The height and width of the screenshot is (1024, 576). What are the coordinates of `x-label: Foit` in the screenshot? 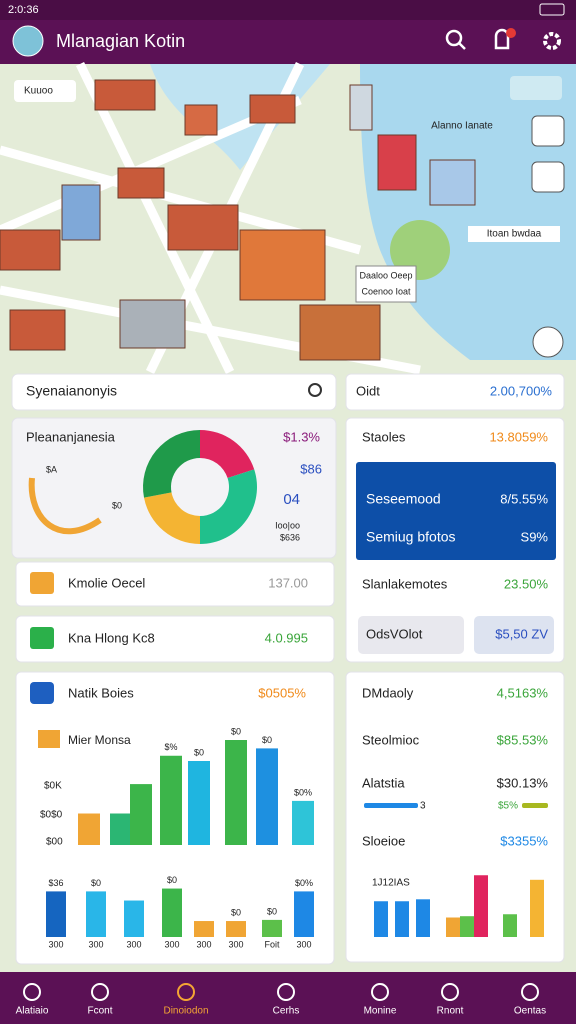 It's located at (272, 944).